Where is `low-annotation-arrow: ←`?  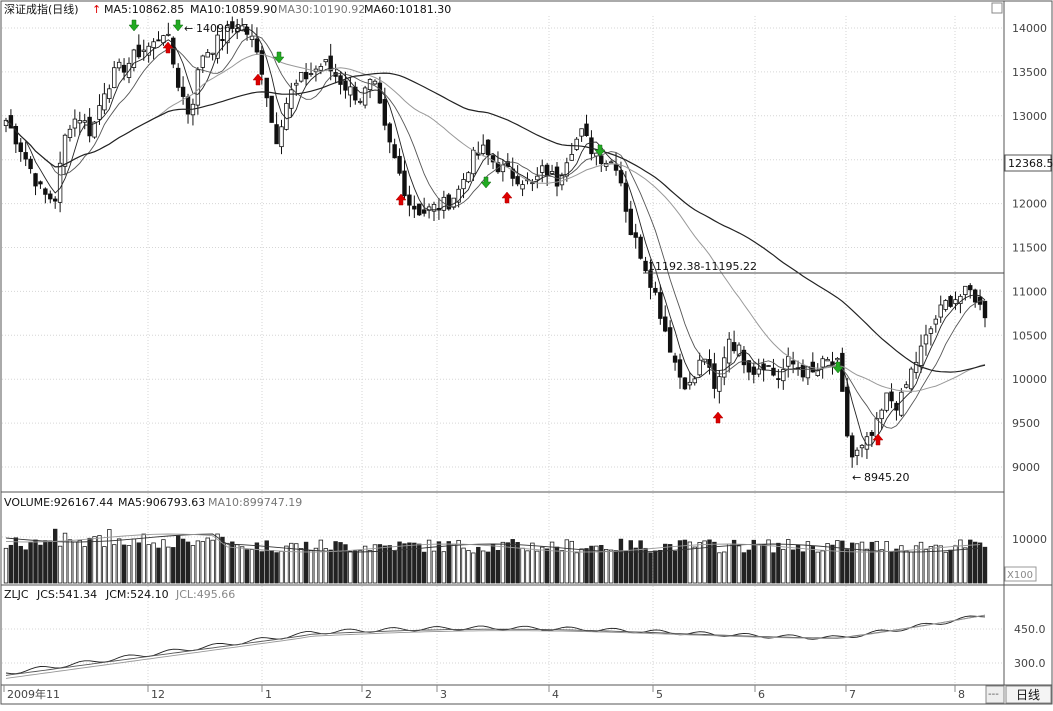
low-annotation-arrow: ← is located at coordinates (856, 477).